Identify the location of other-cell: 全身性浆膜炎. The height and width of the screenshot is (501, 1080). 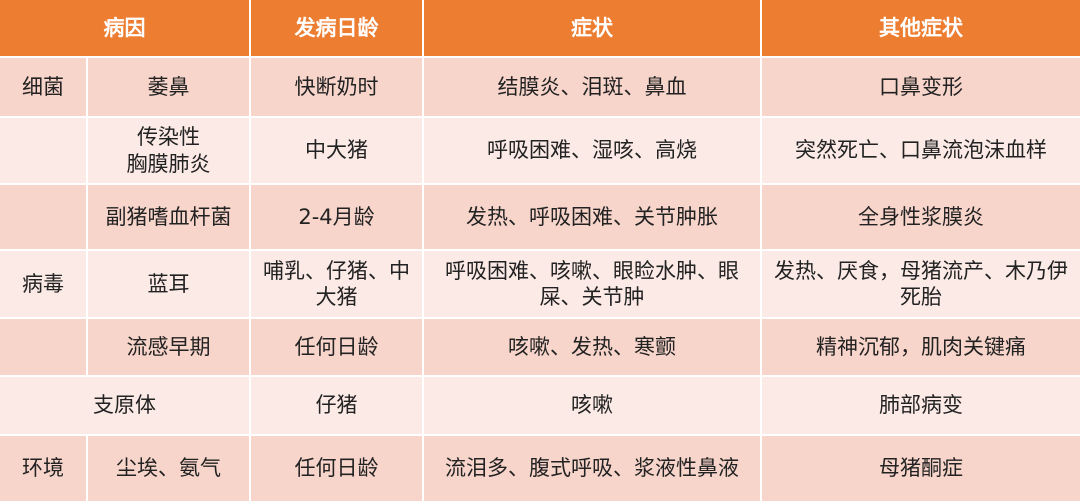
(921, 217).